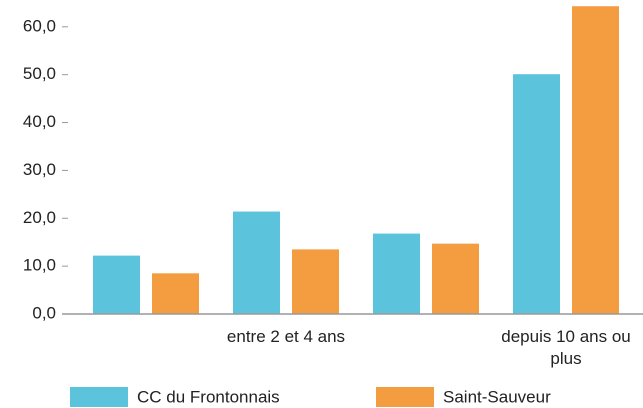 The width and height of the screenshot is (643, 408). Describe the element at coordinates (39, 25) in the screenshot. I see `y-tick-label: 60,0` at that location.